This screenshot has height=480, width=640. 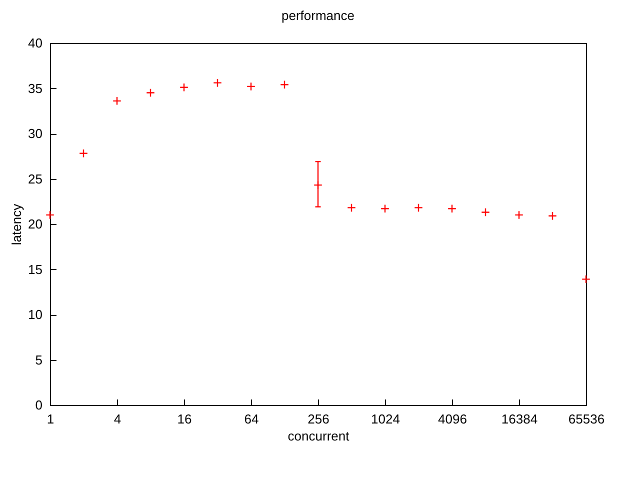 I want to click on x-tick-label: 16384, so click(x=519, y=419).